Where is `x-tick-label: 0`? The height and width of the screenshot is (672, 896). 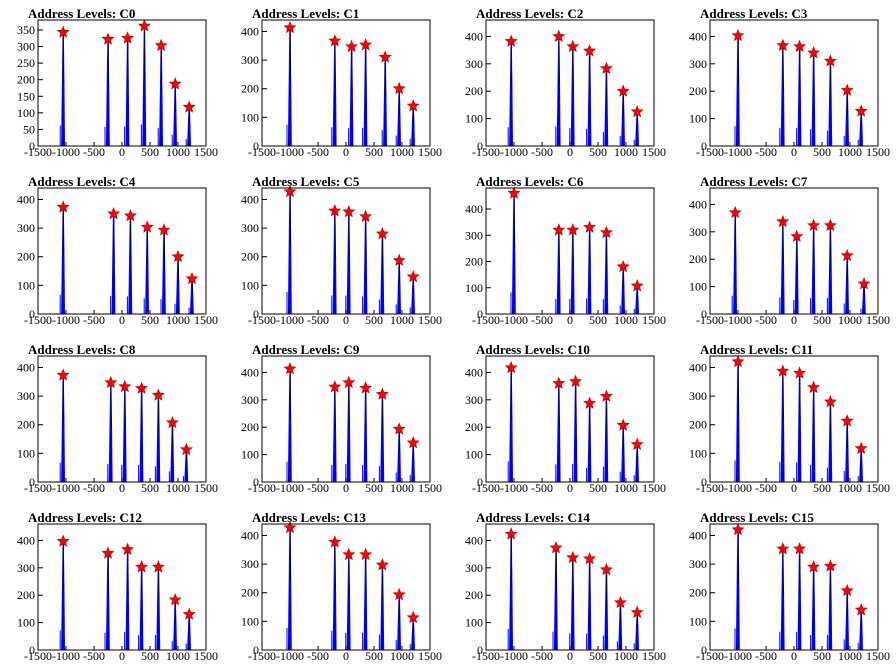 x-tick-label: 0 is located at coordinates (794, 152).